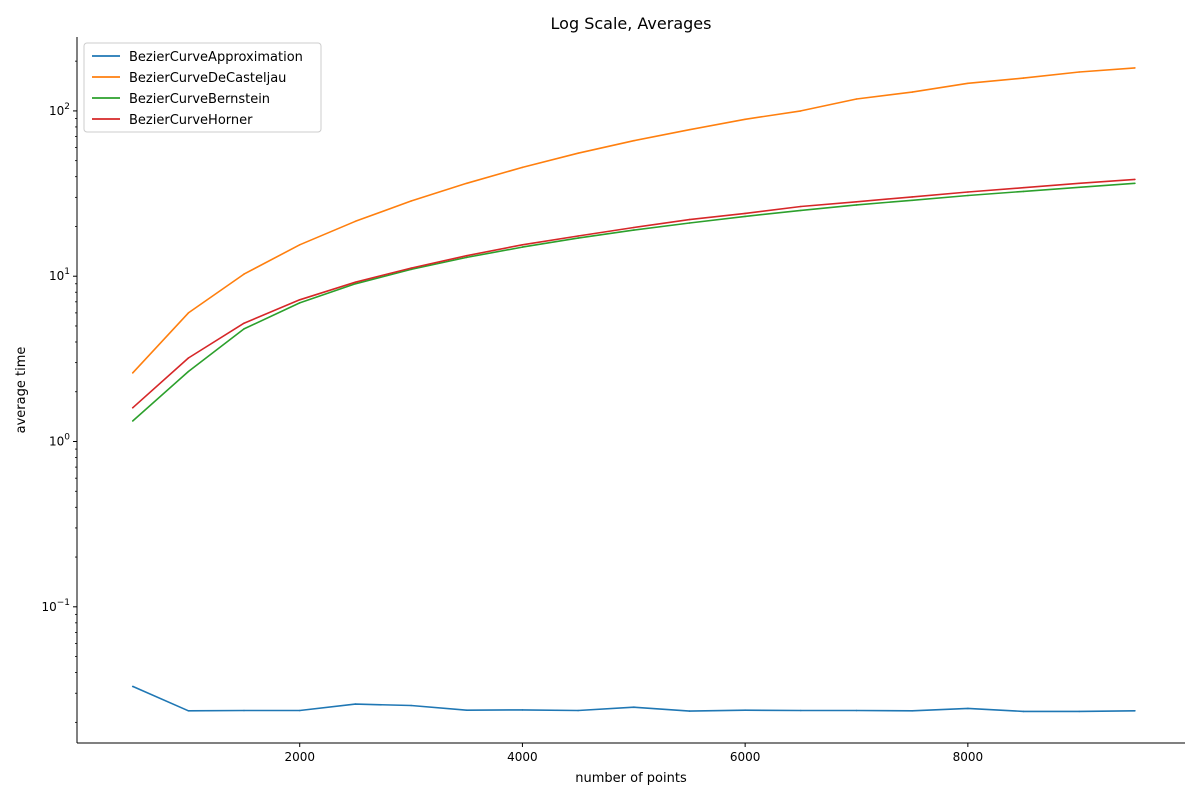 This screenshot has height=800, width=1200. I want to click on x-ticks: 2000 4000 6000 8000, so click(633, 753).